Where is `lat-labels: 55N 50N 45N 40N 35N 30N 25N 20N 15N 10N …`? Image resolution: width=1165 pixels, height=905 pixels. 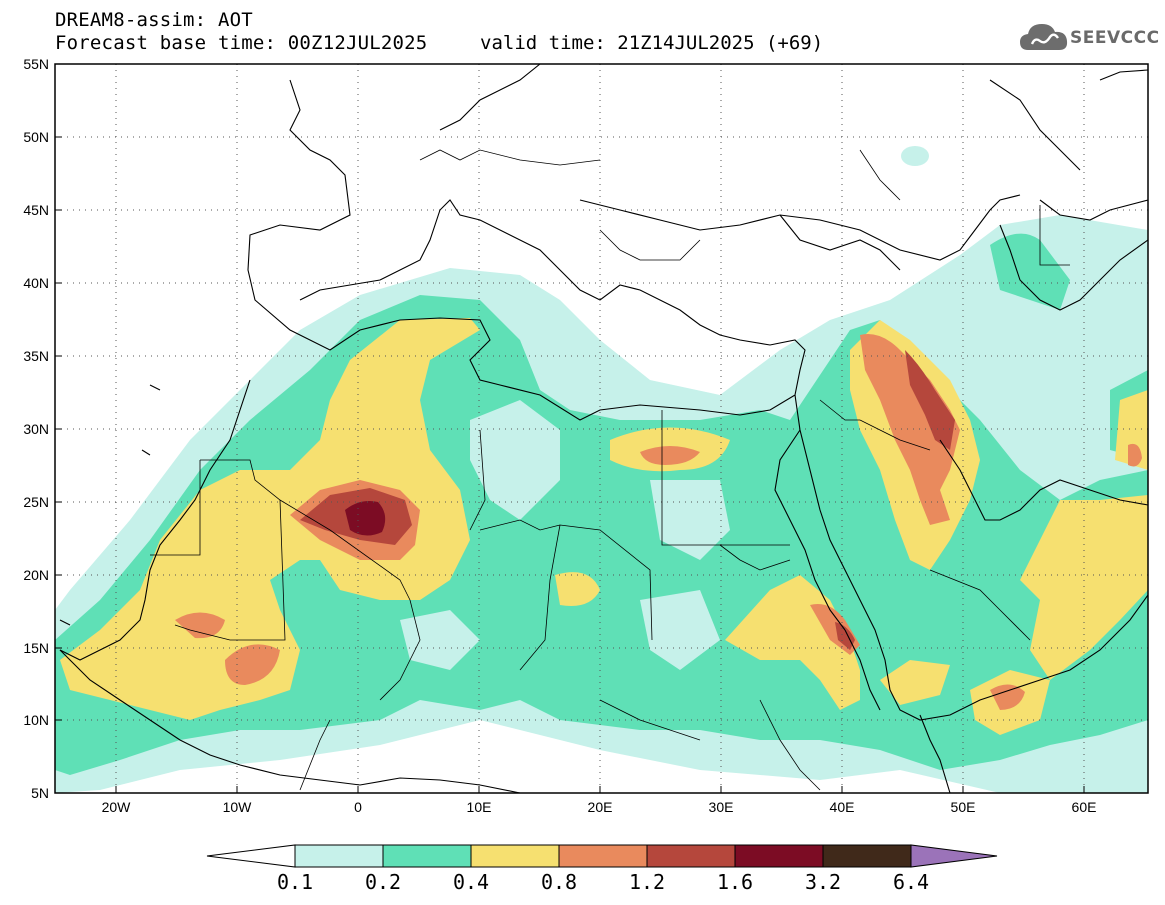 lat-labels: 55N 50N 45N 40N 35N 30N 25N 20N 15N 10N … is located at coordinates (36, 428).